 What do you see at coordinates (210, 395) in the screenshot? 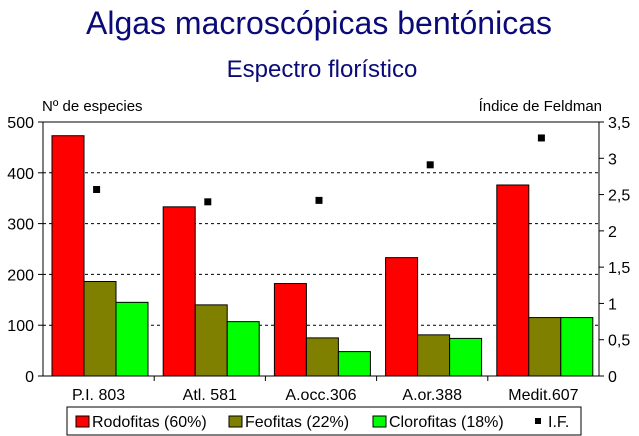
I see `x-tick-label: Atl. 581` at bounding box center [210, 395].